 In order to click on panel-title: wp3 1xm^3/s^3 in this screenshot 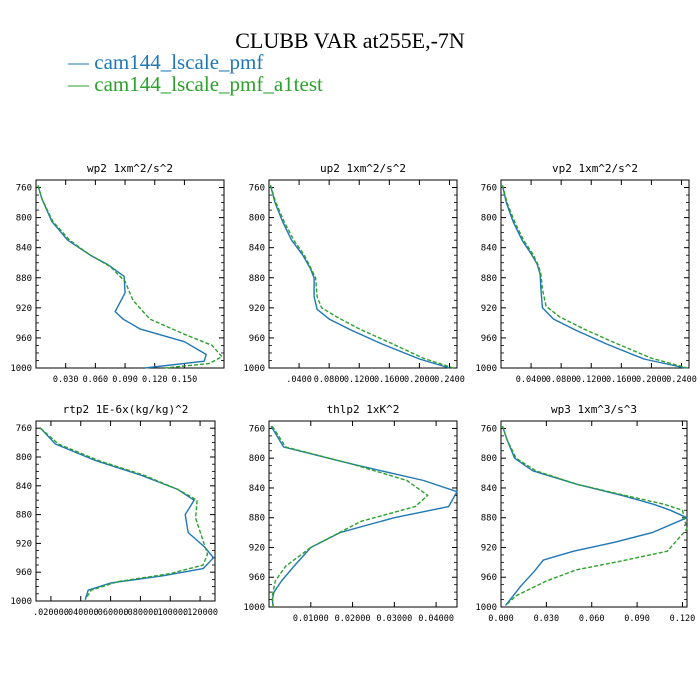, I will do `click(594, 409)`.